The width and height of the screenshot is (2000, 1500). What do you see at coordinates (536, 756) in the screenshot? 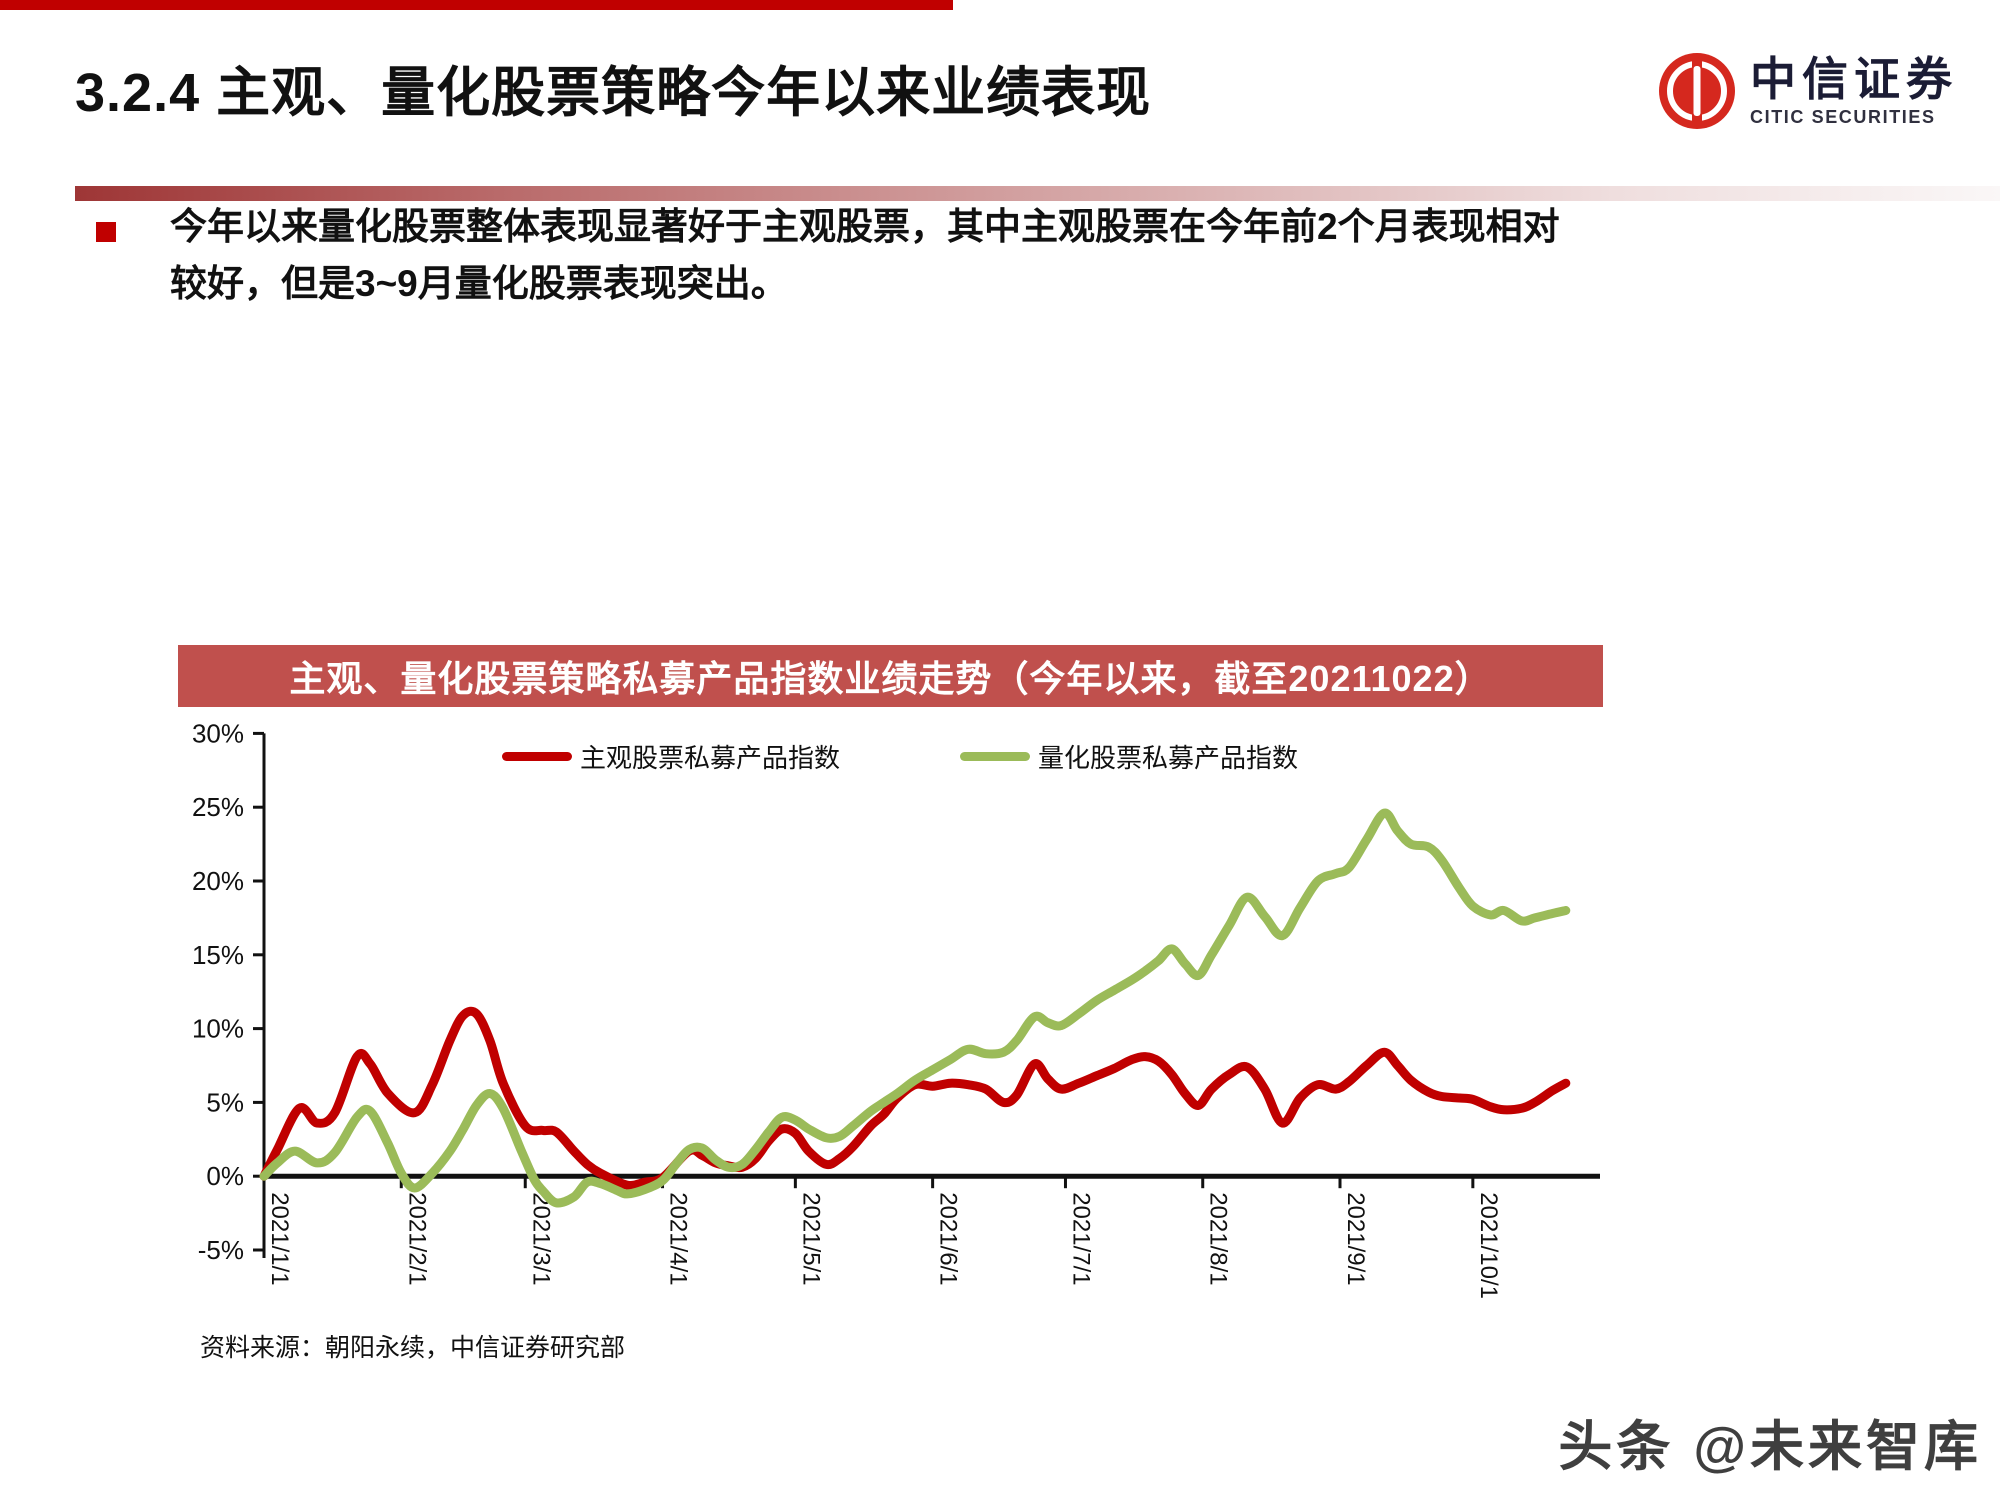
I see `legend-swatch-subjective` at bounding box center [536, 756].